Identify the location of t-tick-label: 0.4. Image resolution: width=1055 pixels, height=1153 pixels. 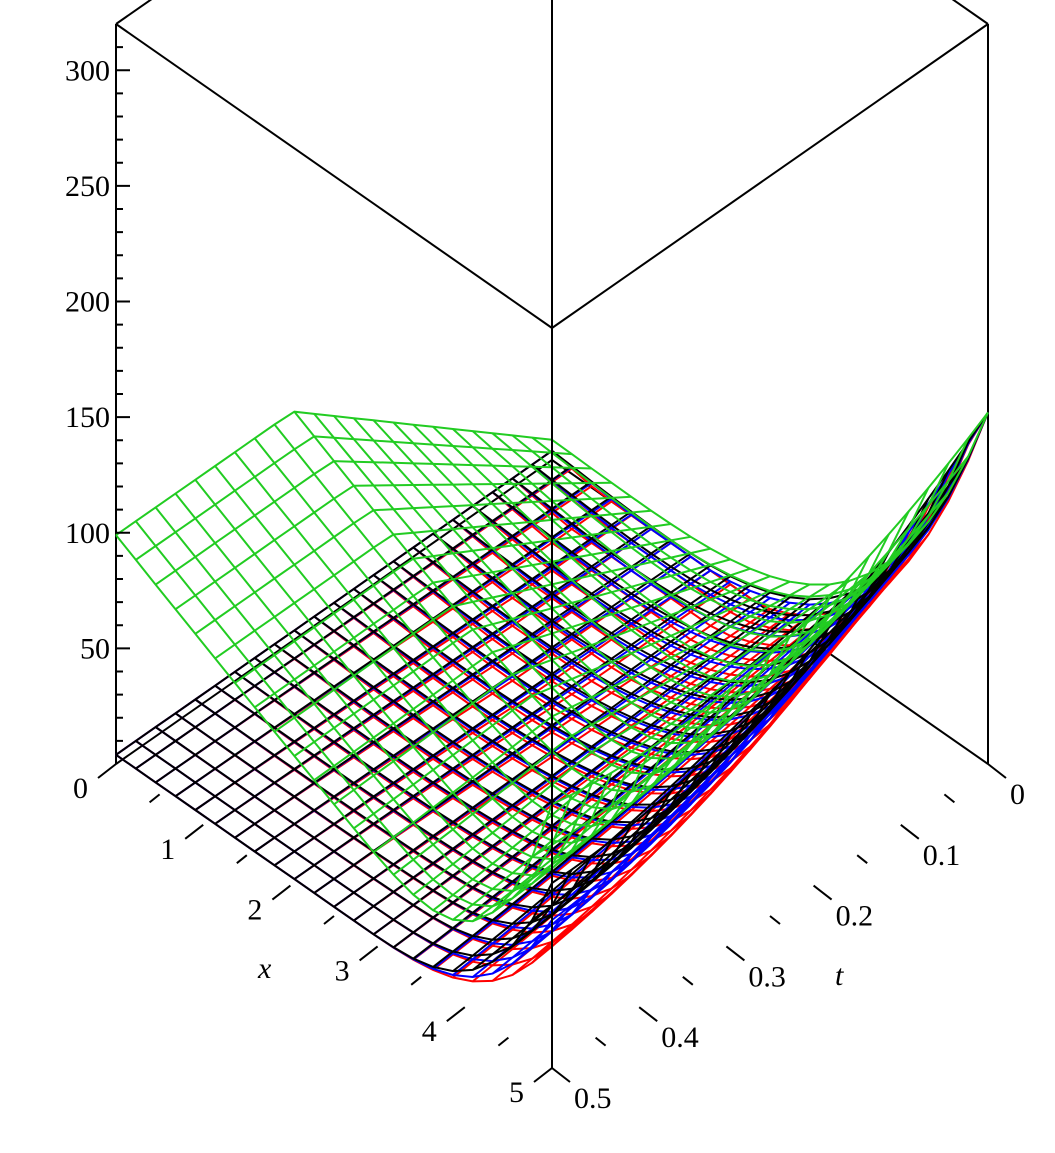
(680, 1037).